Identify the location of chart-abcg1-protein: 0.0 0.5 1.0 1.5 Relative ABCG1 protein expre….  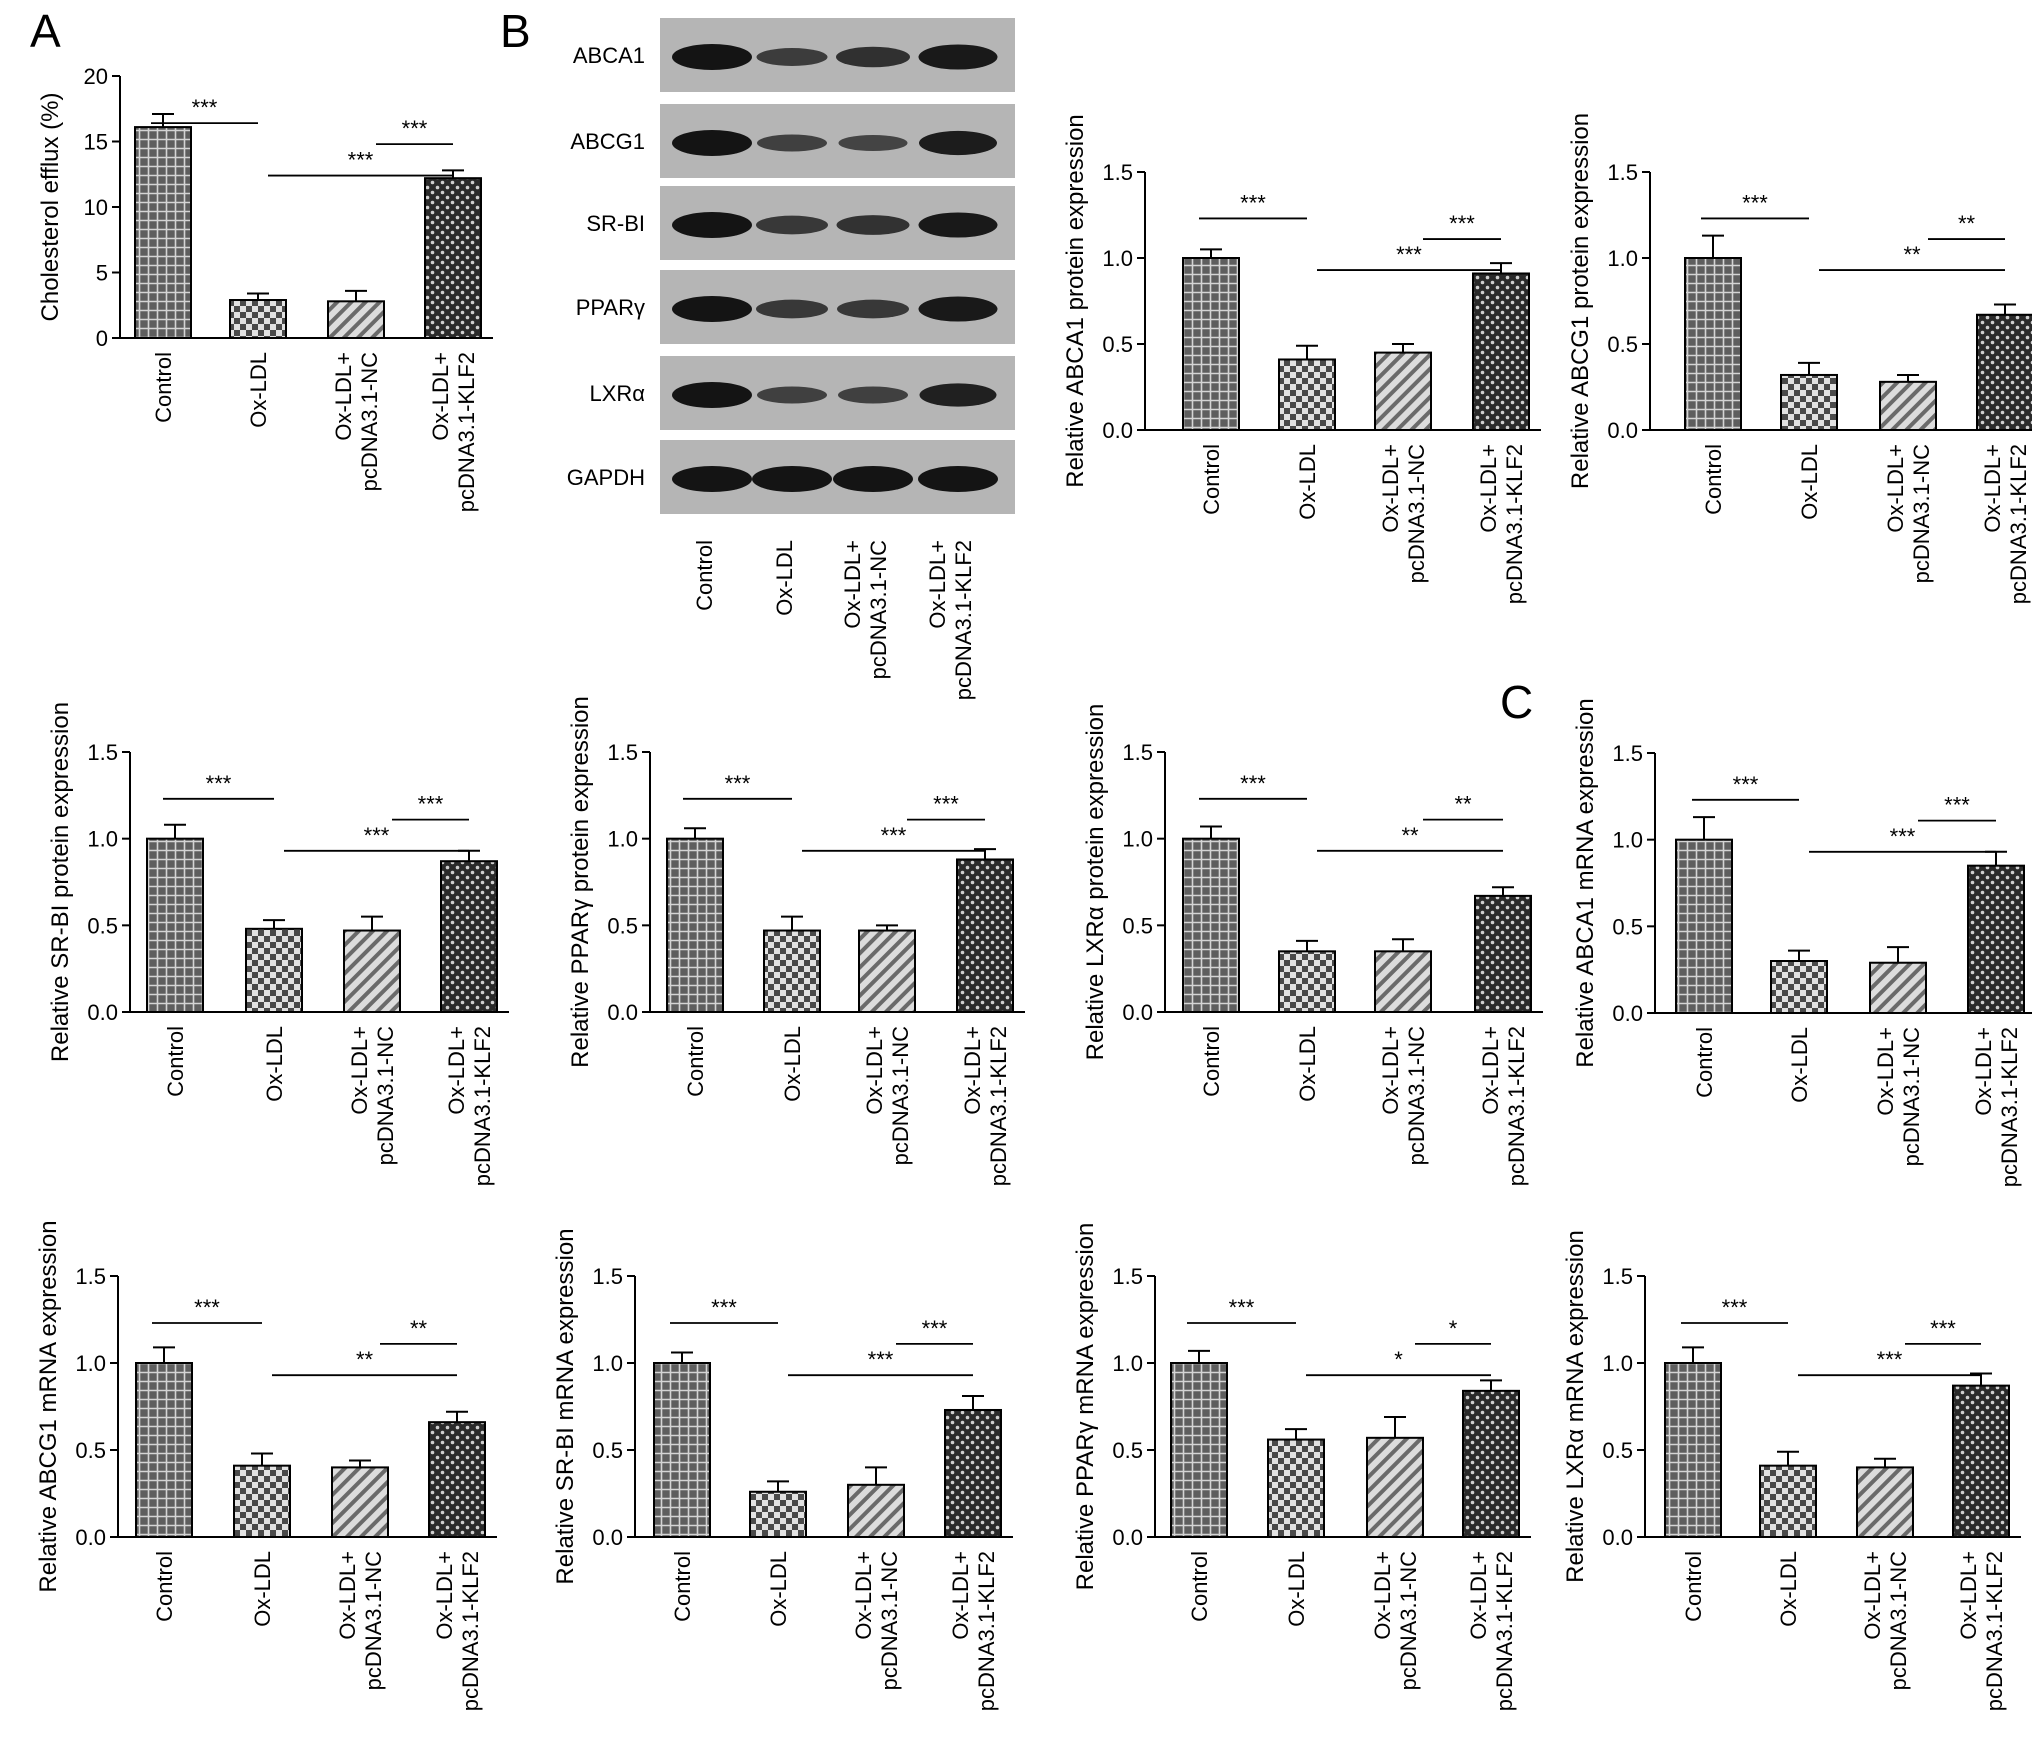
(1799, 358).